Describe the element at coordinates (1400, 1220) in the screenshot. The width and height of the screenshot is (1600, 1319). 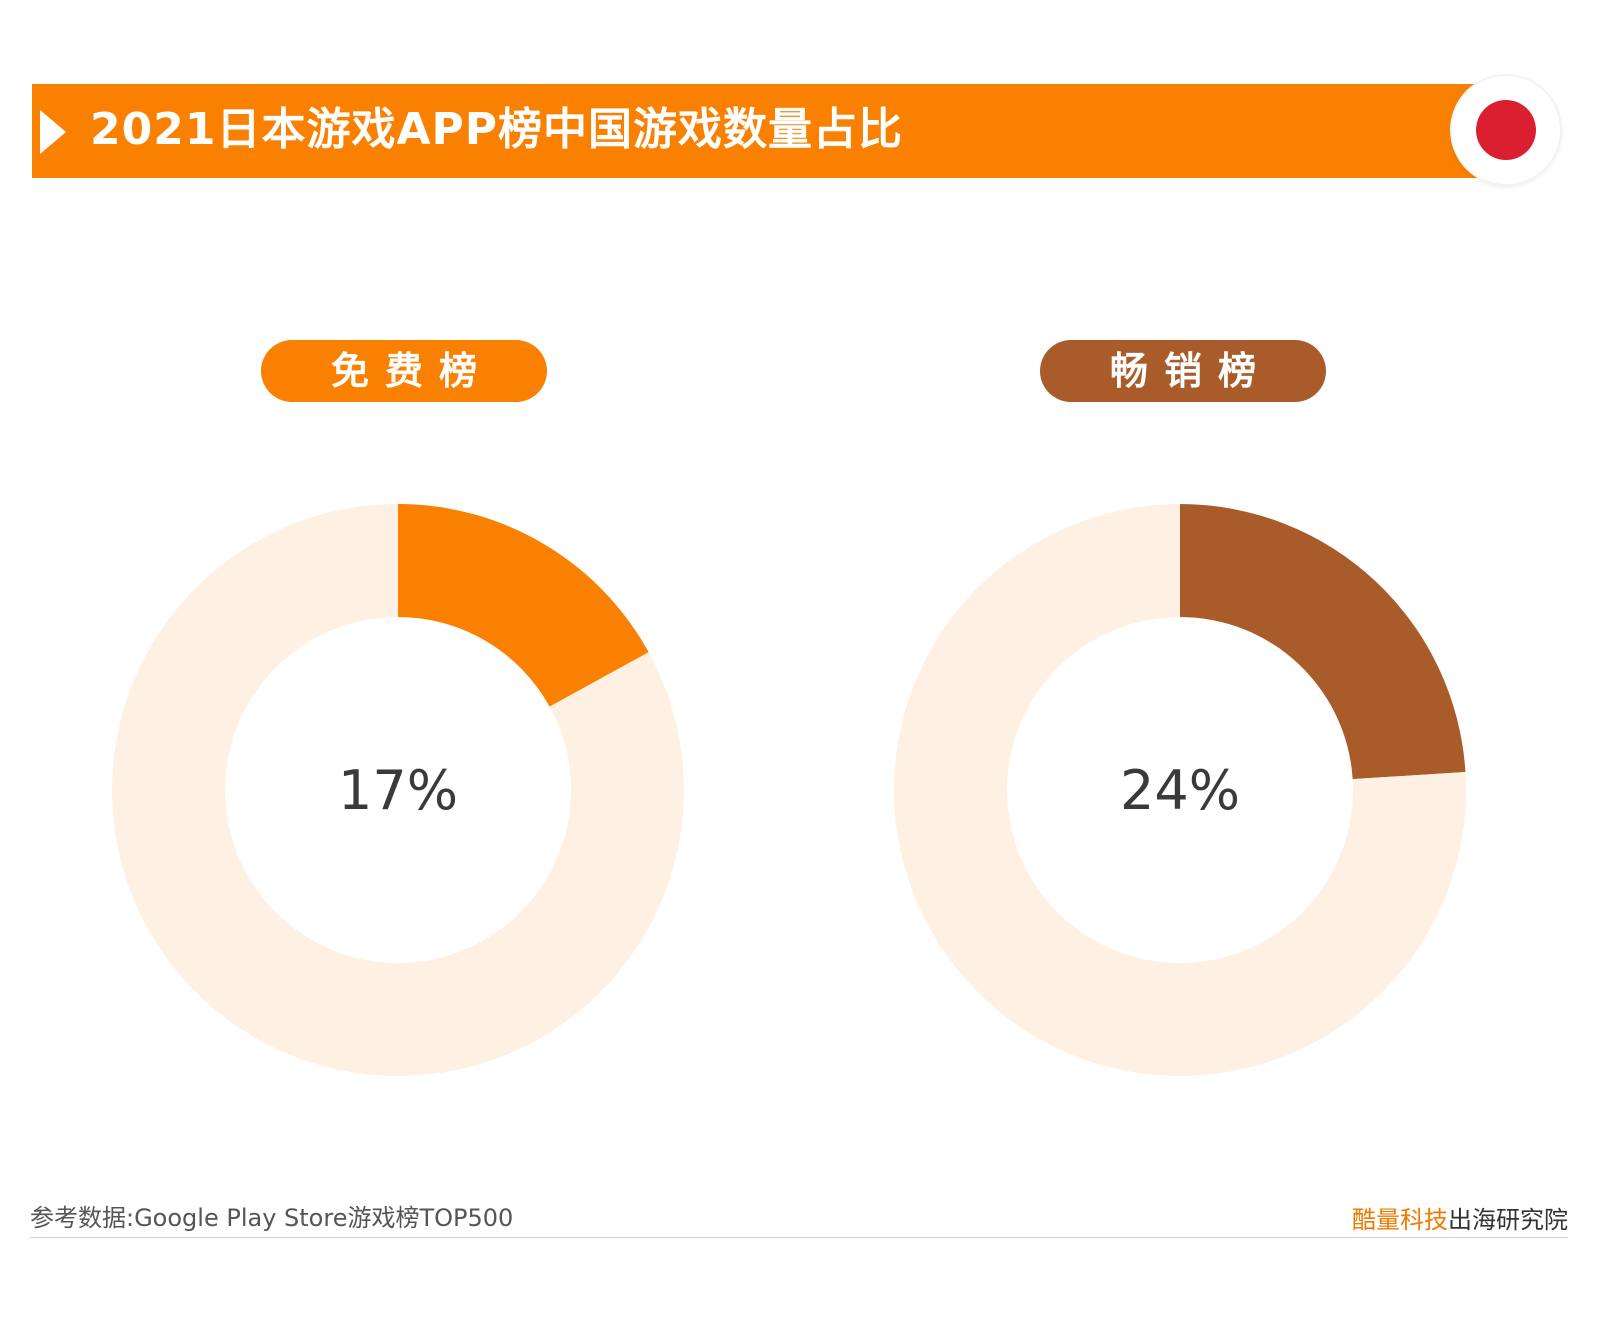
I see `brand-accent: 酷量科技` at that location.